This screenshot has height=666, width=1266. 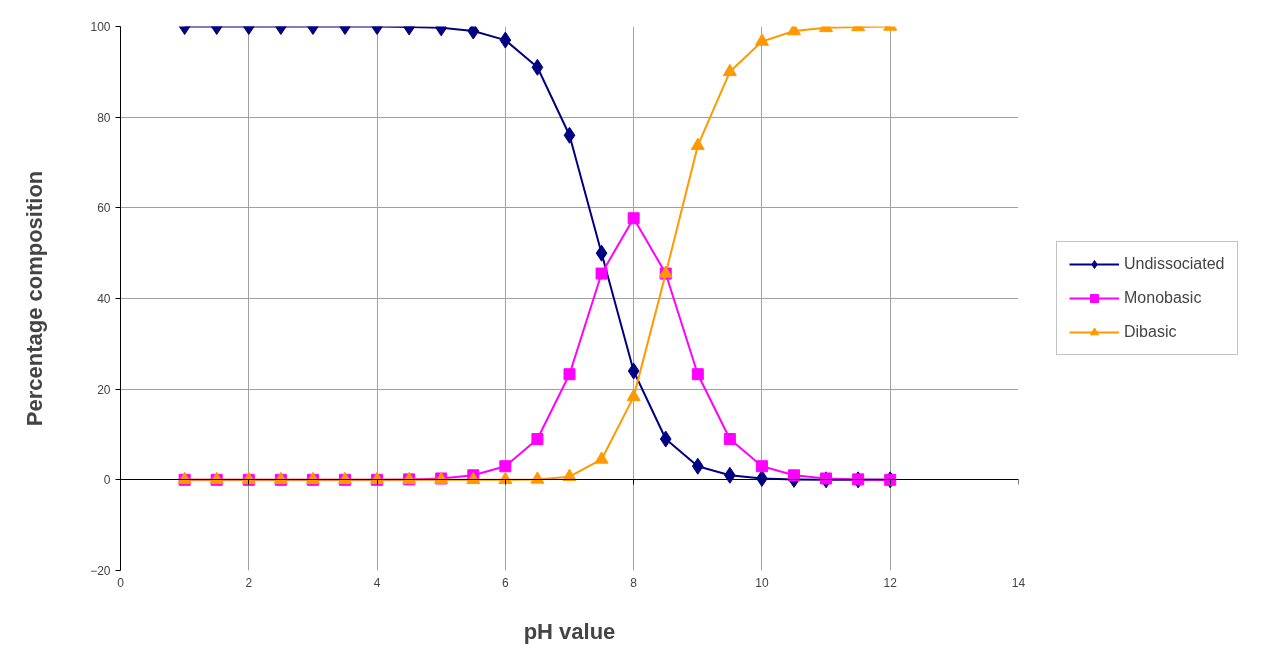 What do you see at coordinates (1174, 264) in the screenshot?
I see `legend-label: Undissociated` at bounding box center [1174, 264].